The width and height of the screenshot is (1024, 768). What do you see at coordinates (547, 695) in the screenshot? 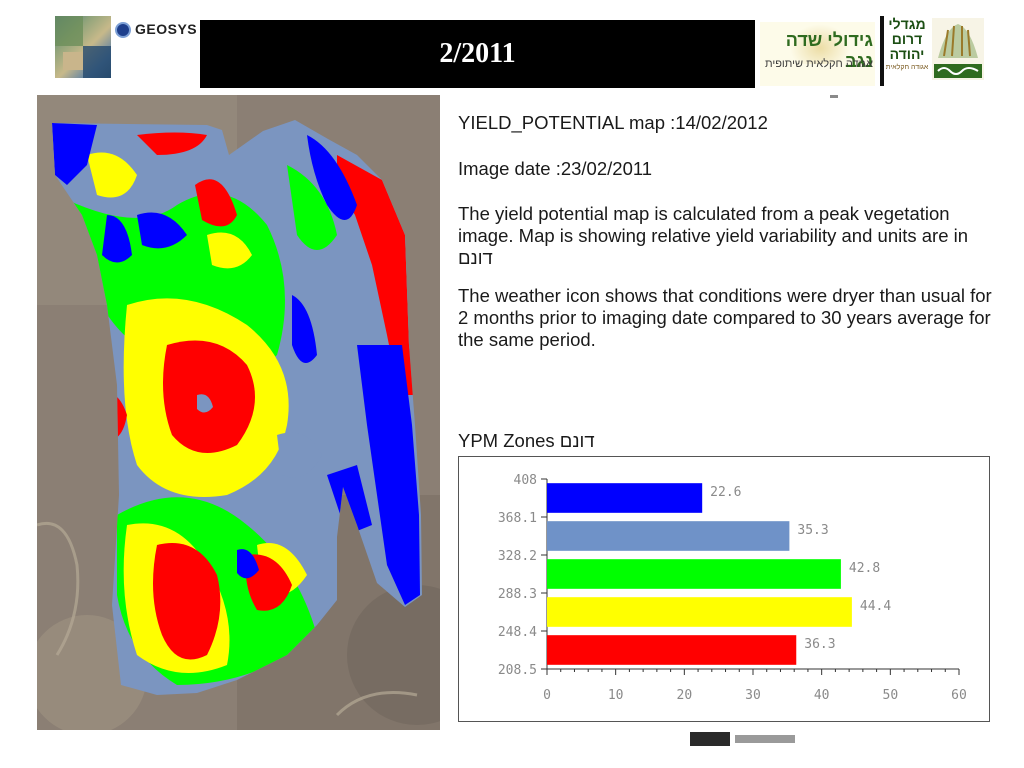
I see `x-tick-label: 0` at bounding box center [547, 695].